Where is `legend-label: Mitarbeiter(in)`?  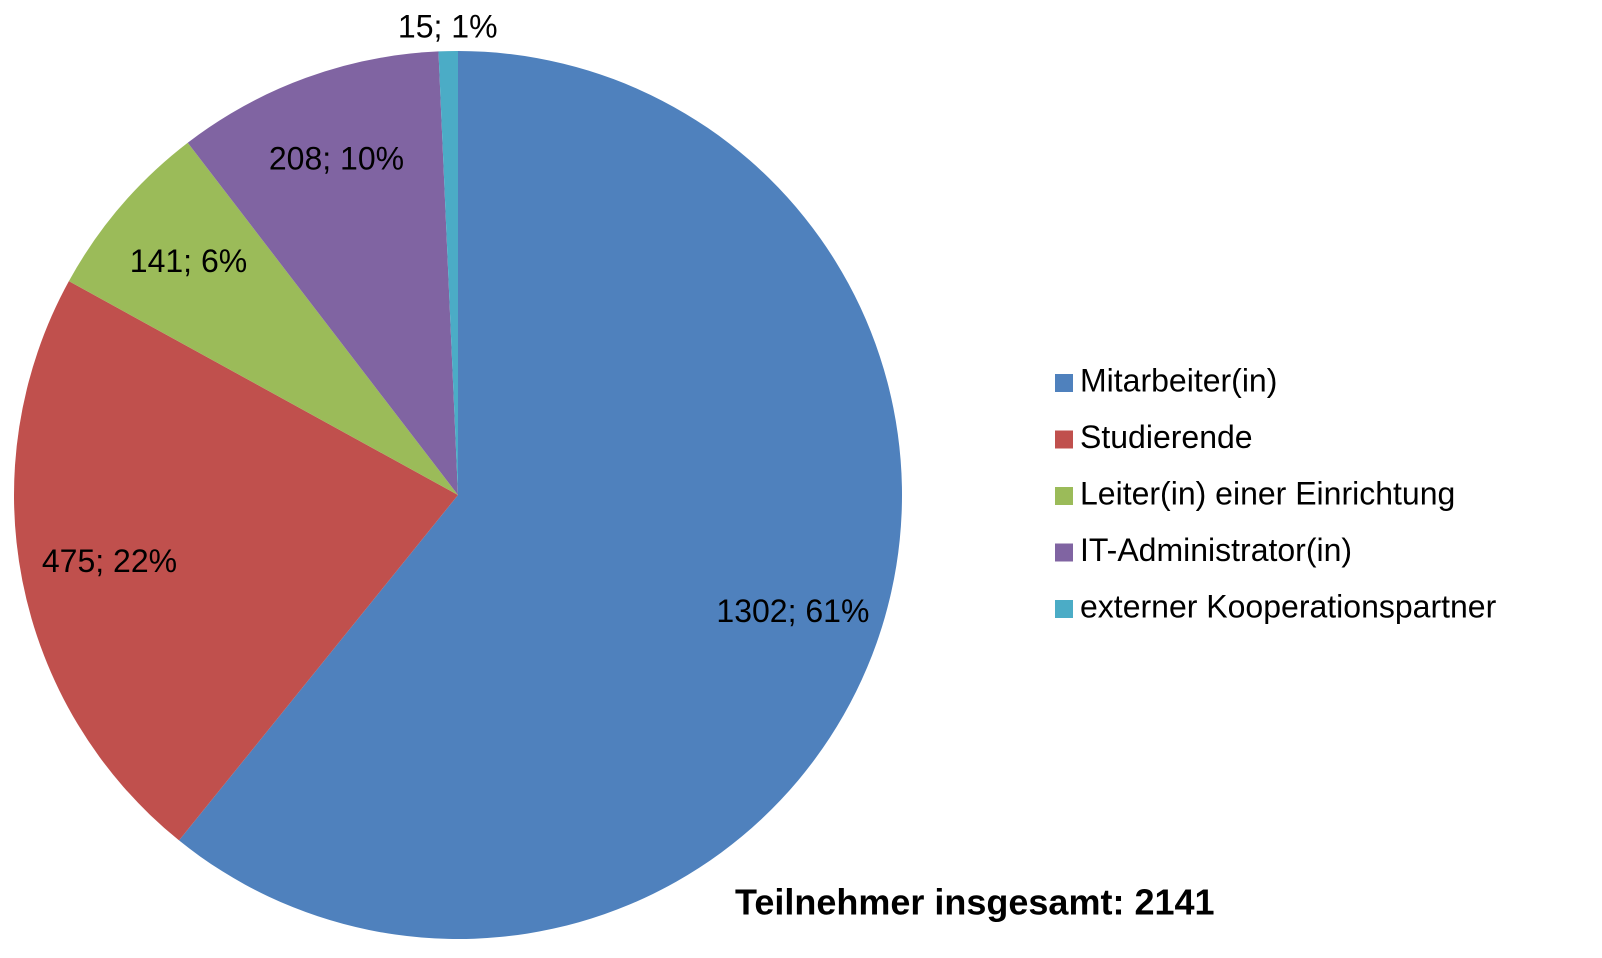
legend-label: Mitarbeiter(in) is located at coordinates (1178, 380).